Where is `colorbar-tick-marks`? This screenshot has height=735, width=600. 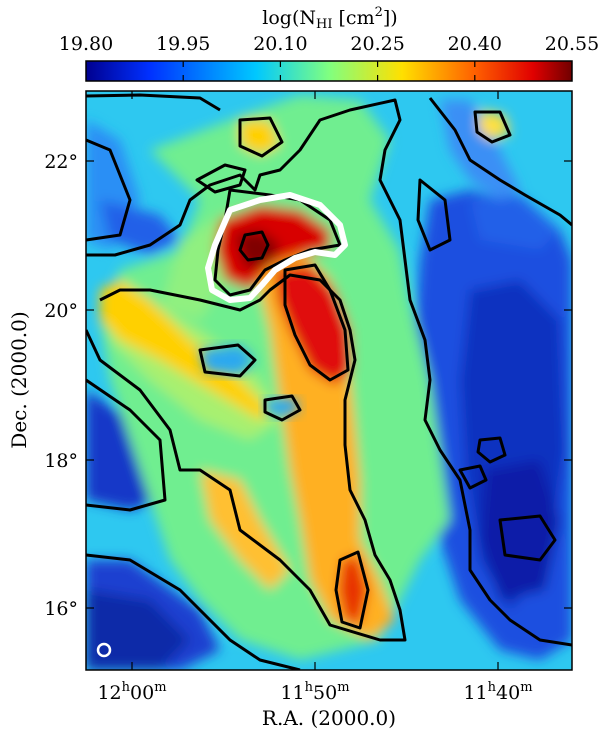 colorbar-tick-marks is located at coordinates (329, 71).